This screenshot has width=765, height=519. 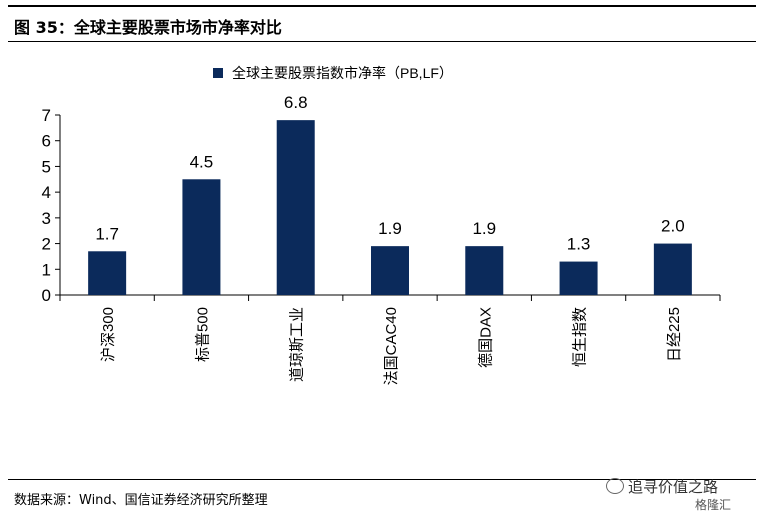 I want to click on category-label: 标普500, so click(x=202, y=334).